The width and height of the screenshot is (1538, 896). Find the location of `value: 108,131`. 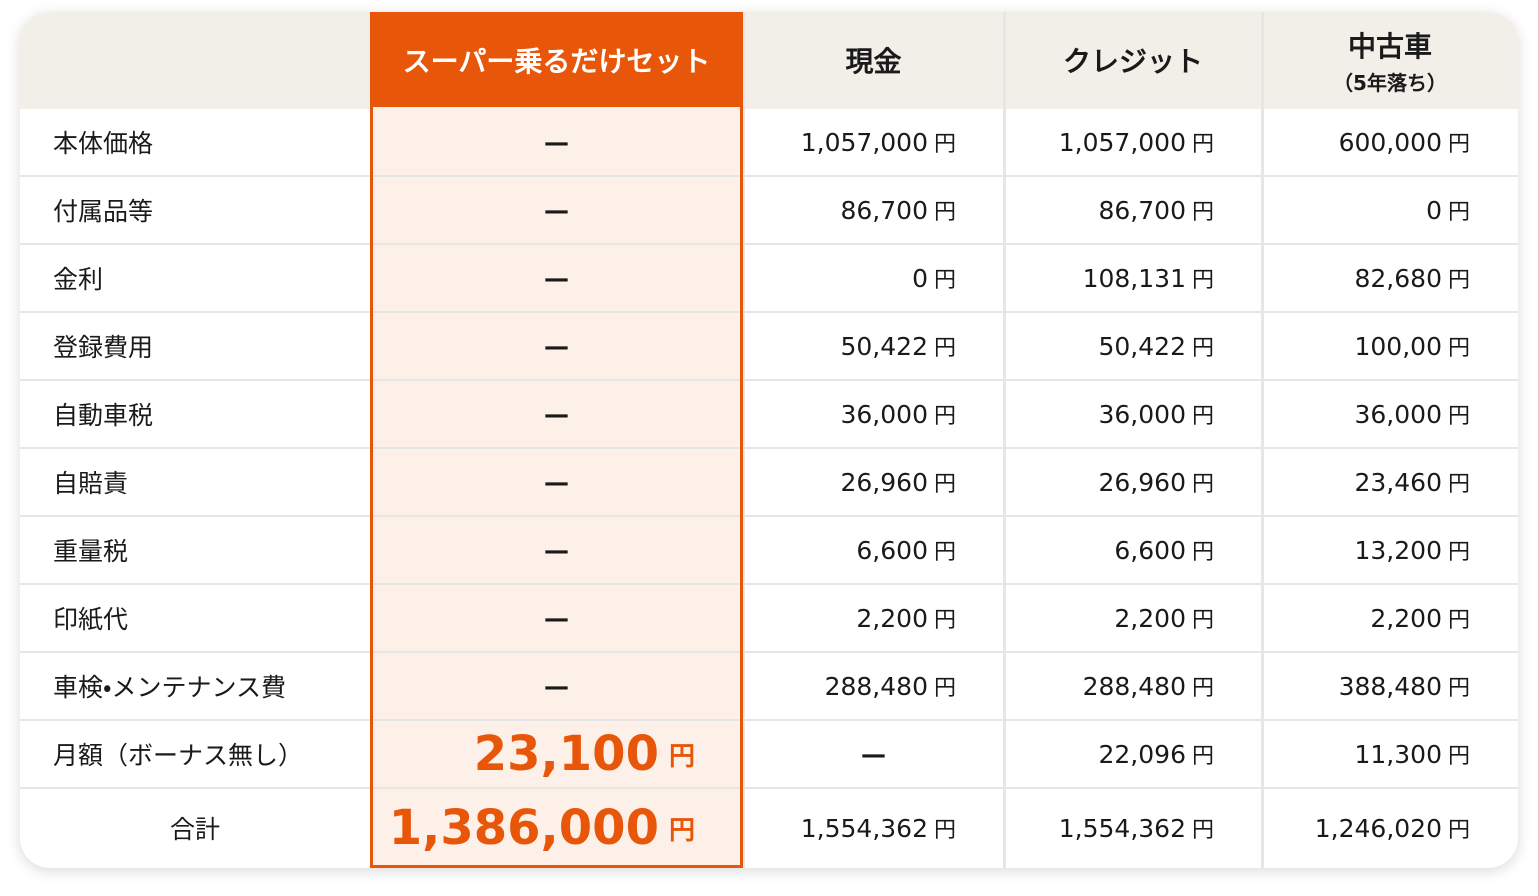

value: 108,131 is located at coordinates (1134, 278).